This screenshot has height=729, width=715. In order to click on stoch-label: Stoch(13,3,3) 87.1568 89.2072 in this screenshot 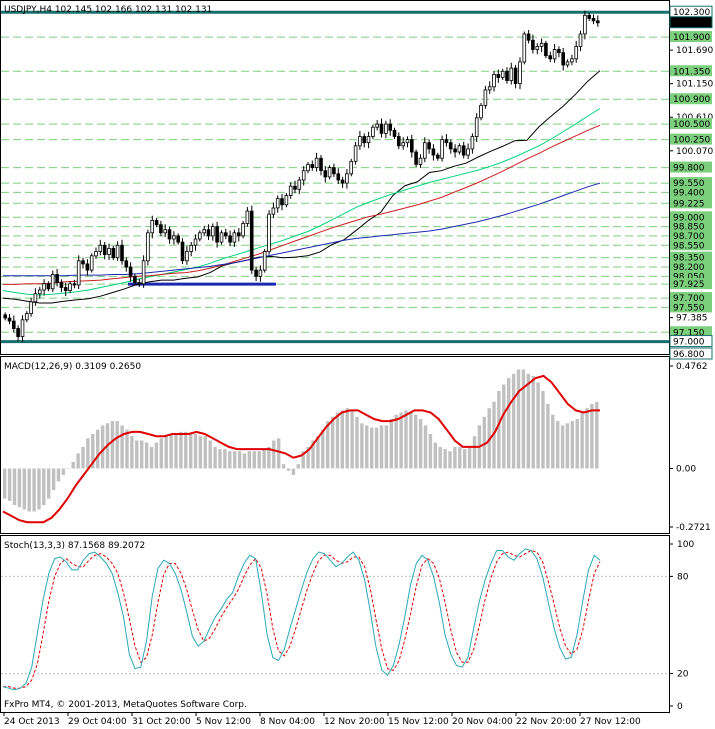, I will do `click(74, 546)`.